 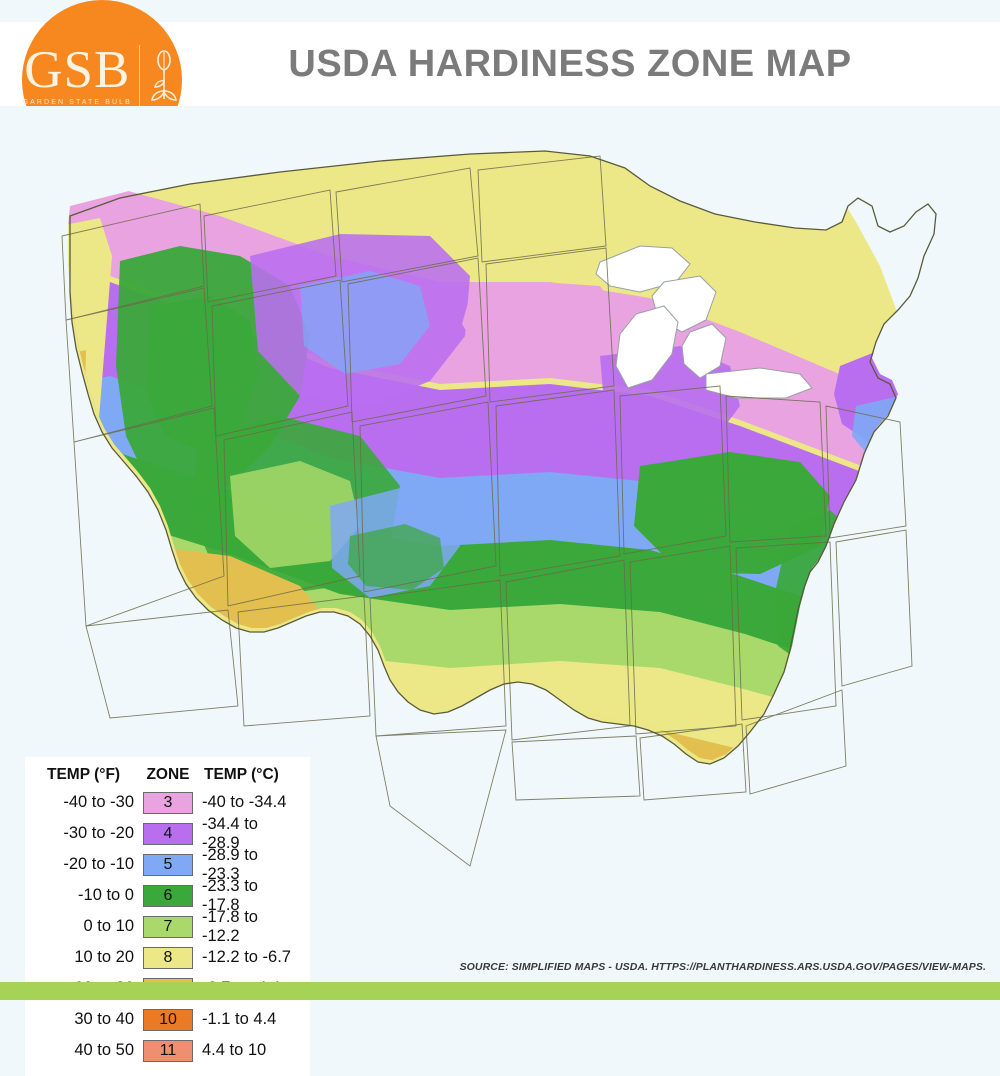 What do you see at coordinates (570, 63) in the screenshot?
I see `page-title: USDA HARDINESS ZONE MAP` at bounding box center [570, 63].